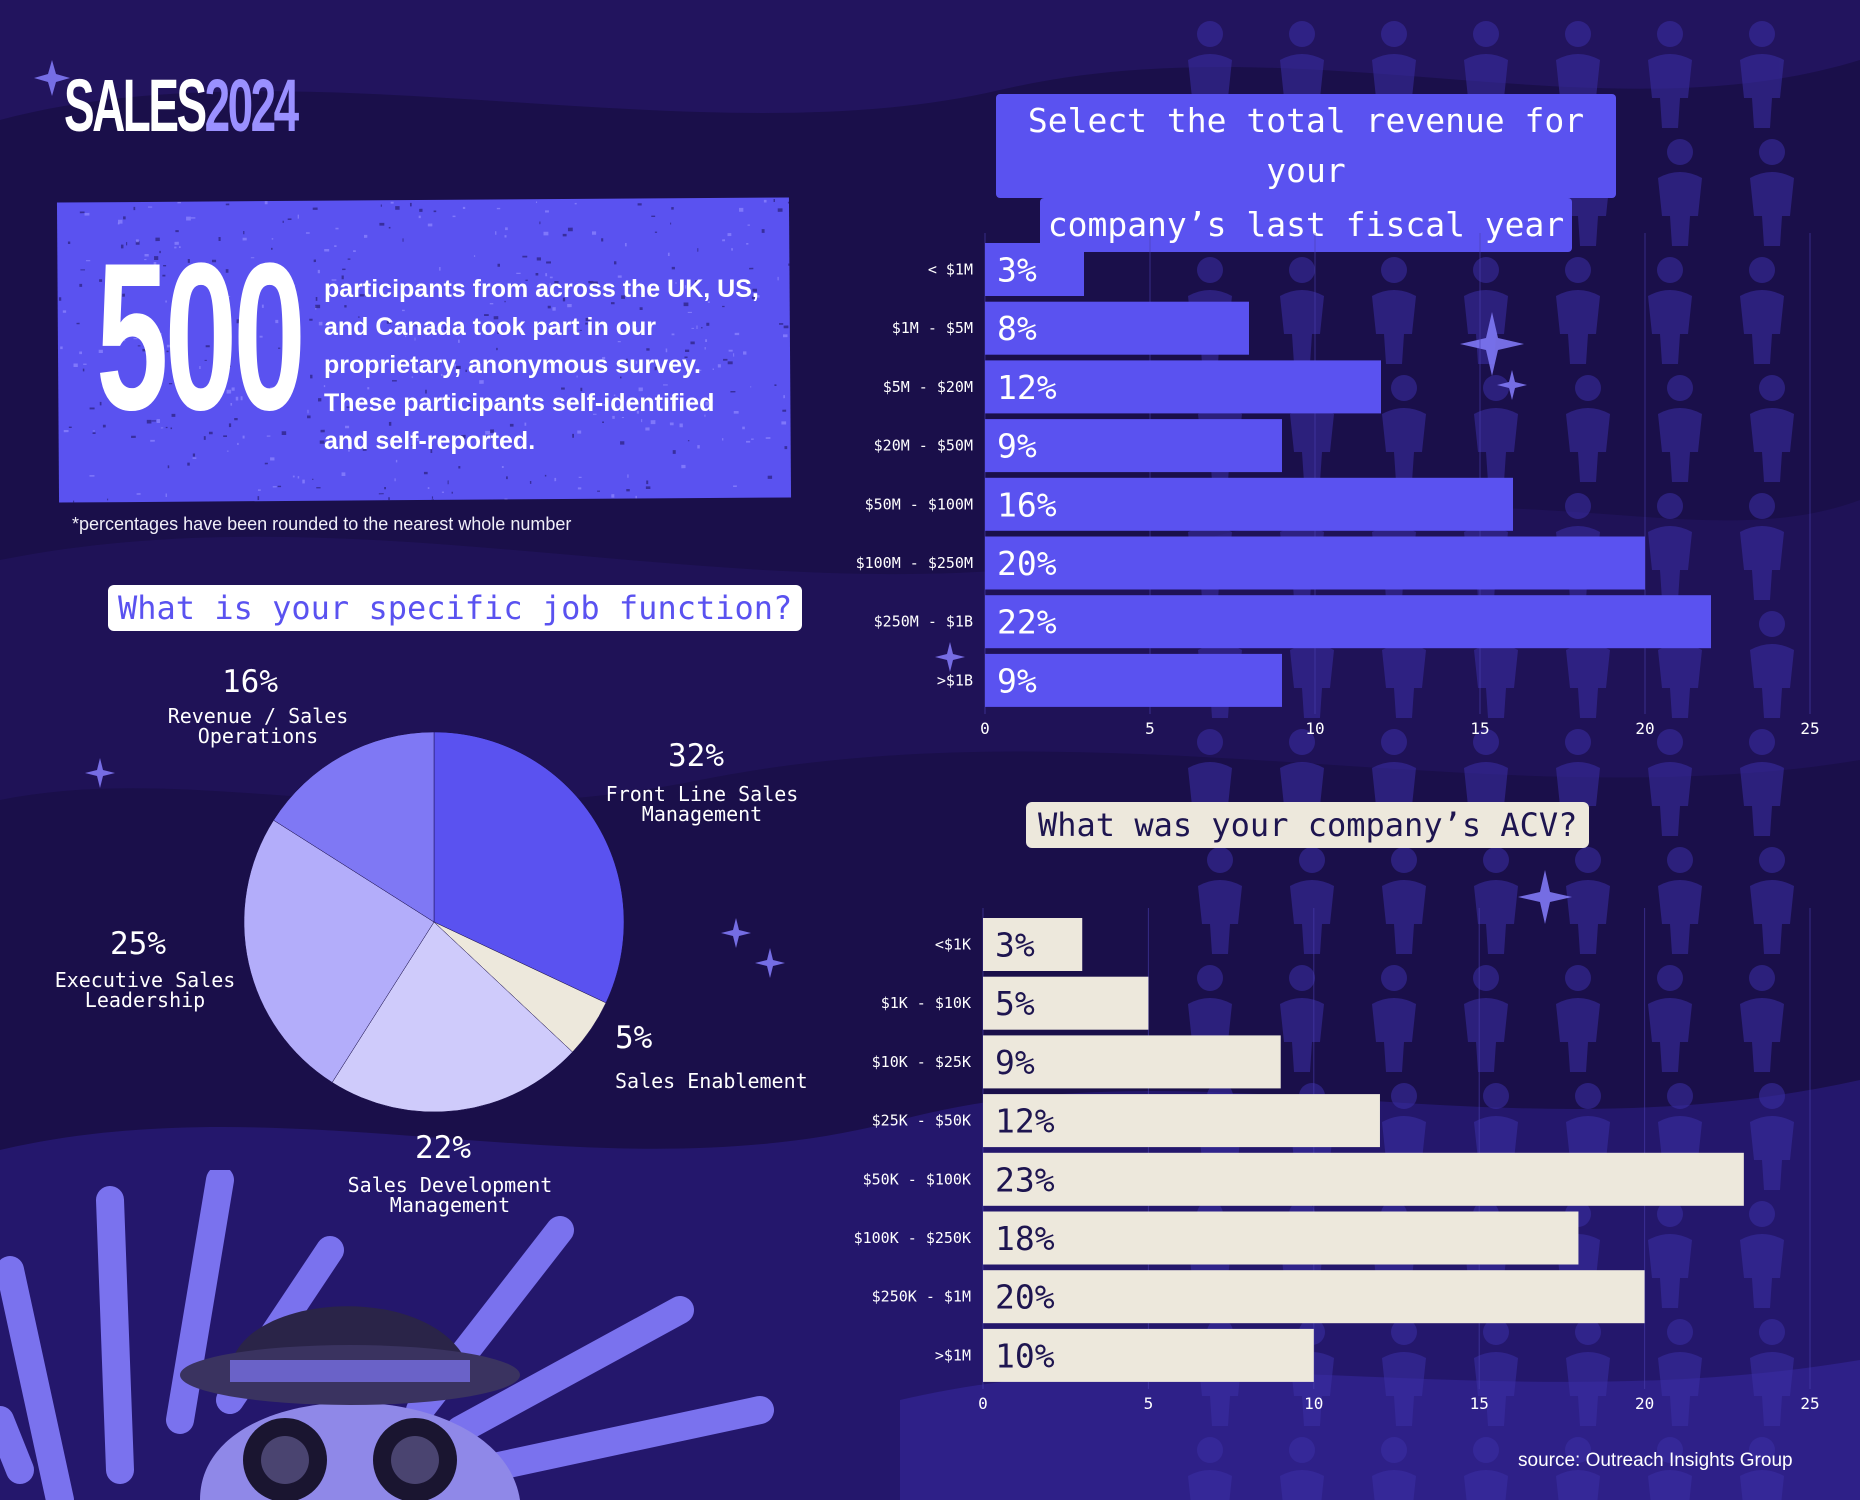  I want to click on revenue-category-label: $20M - $50M, so click(923, 446).